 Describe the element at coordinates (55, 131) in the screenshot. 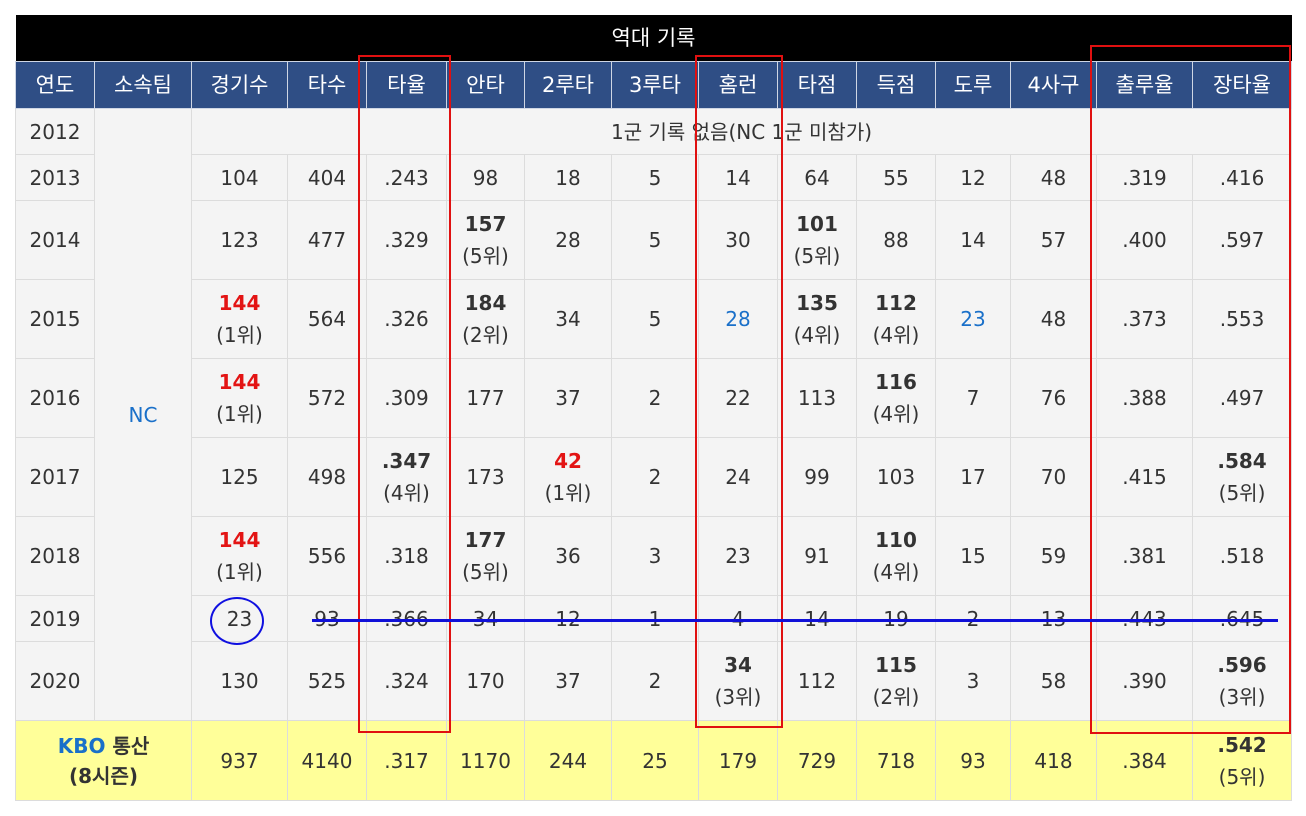

I see `year-cell: 2012` at that location.